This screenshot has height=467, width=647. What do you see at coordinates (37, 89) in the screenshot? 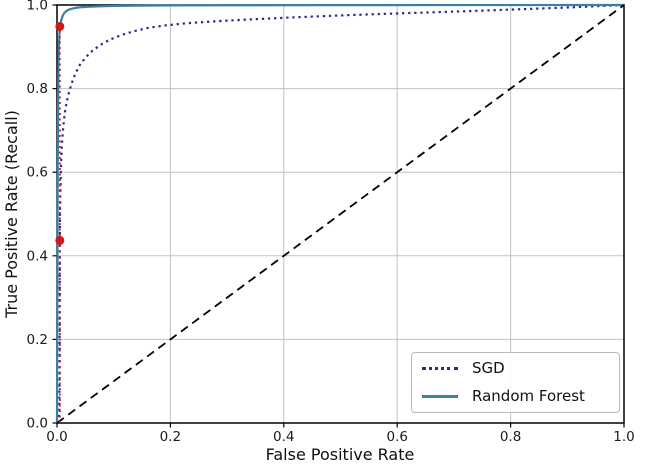
I see `y-tick-label: 0.8` at bounding box center [37, 89].